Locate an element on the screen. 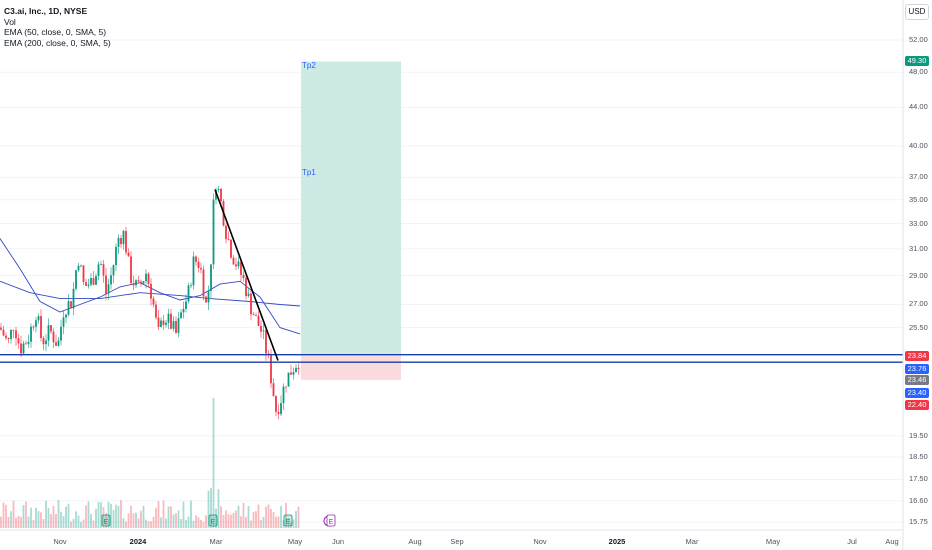 The height and width of the screenshot is (550, 932). position-profit-zone is located at coordinates (351, 209).